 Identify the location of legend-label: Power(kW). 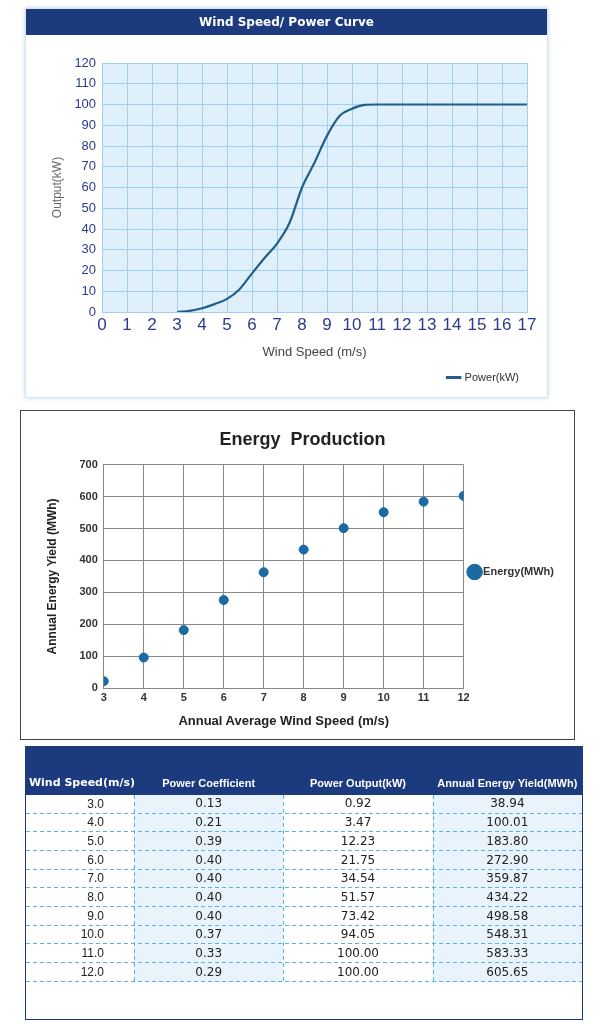
(491, 376).